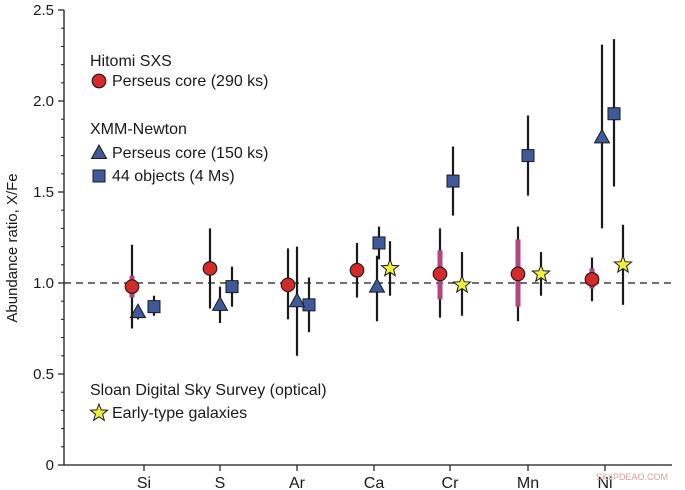  I want to click on triangle-point-s, so click(220, 303).